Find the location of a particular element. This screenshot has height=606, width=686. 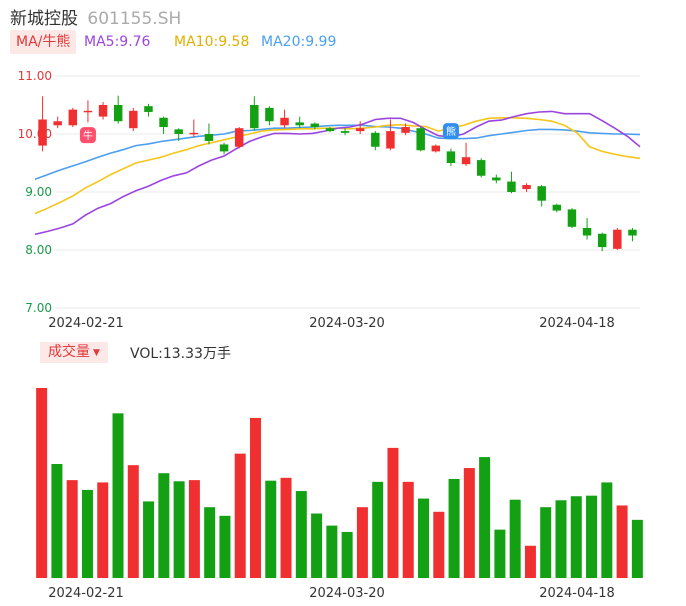

stock-code: 601155.SH is located at coordinates (134, 19).